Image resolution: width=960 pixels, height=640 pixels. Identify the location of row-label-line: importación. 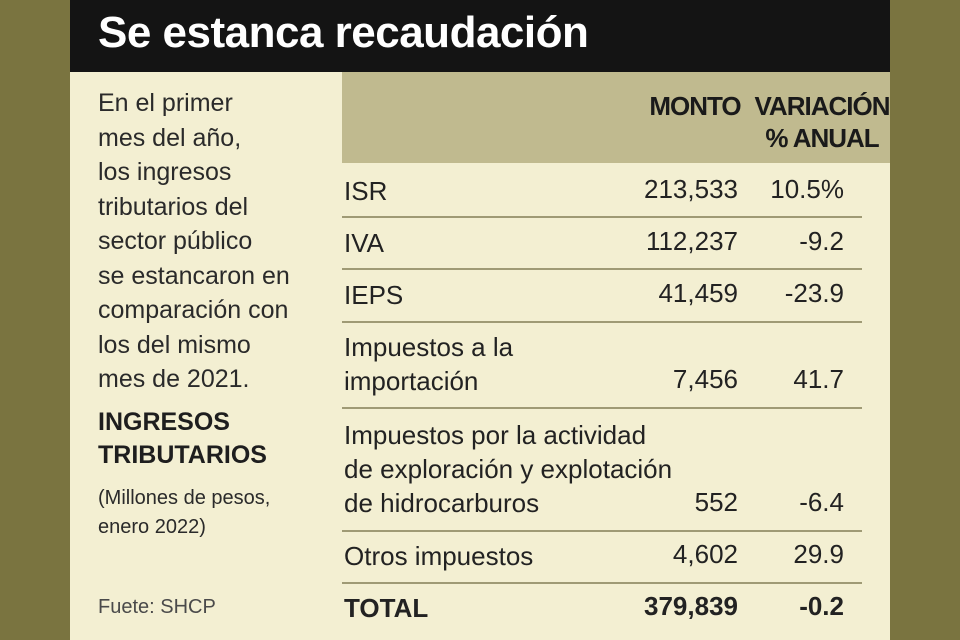
(411, 381).